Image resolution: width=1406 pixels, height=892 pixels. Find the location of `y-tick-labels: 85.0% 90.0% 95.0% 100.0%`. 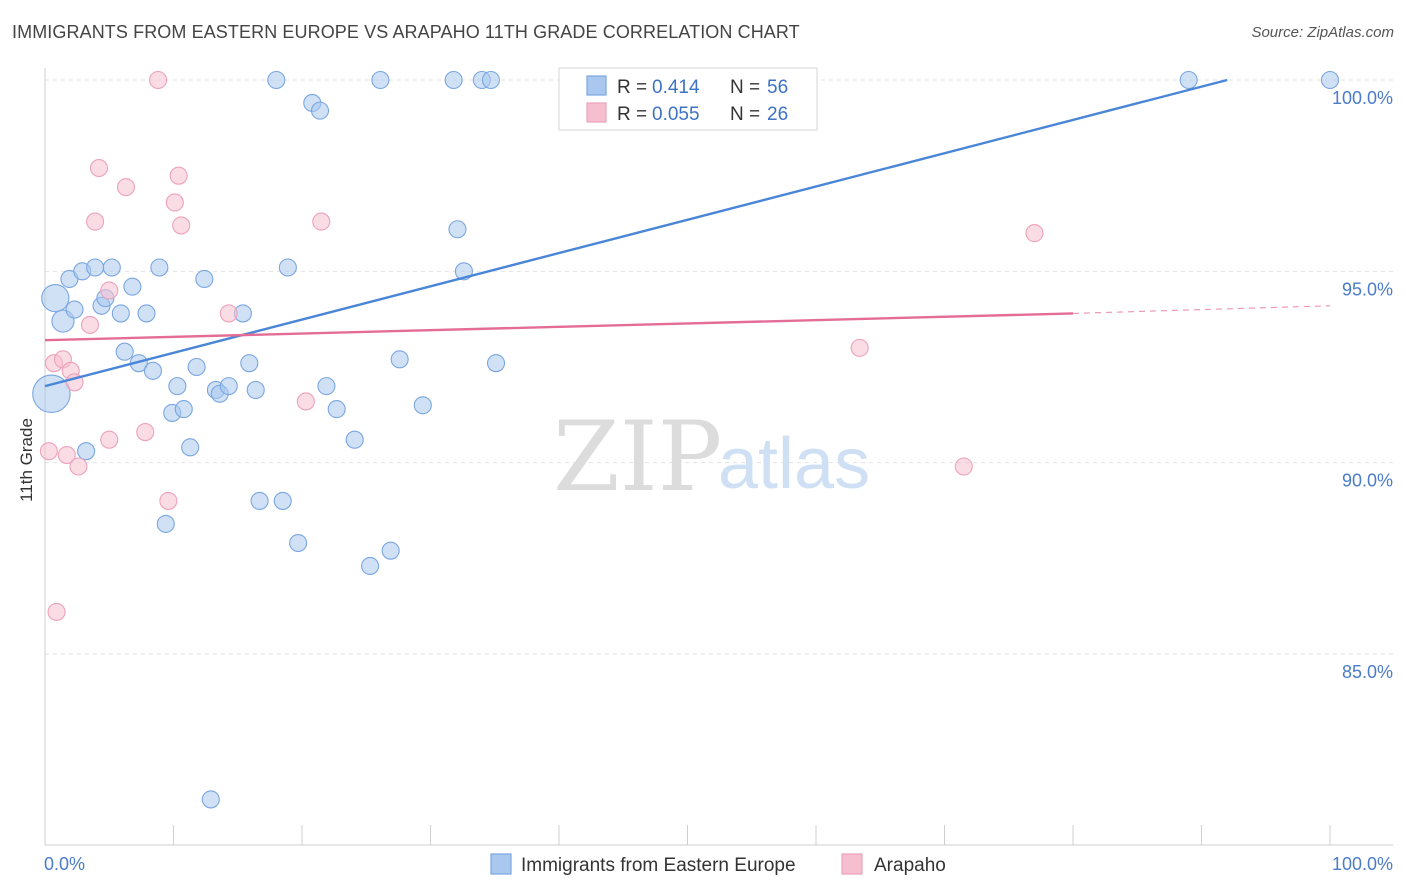

y-tick-labels: 85.0% 90.0% 95.0% 100.0% is located at coordinates (1362, 385).